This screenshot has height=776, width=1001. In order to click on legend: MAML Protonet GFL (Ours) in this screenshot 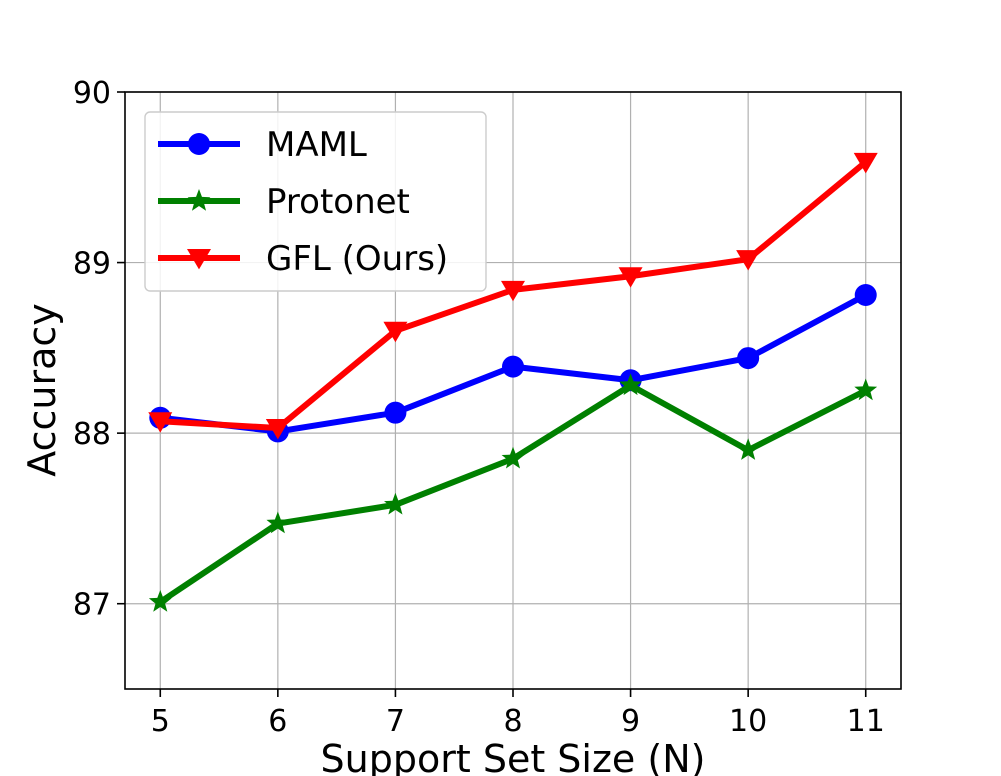, I will do `click(315, 201)`.